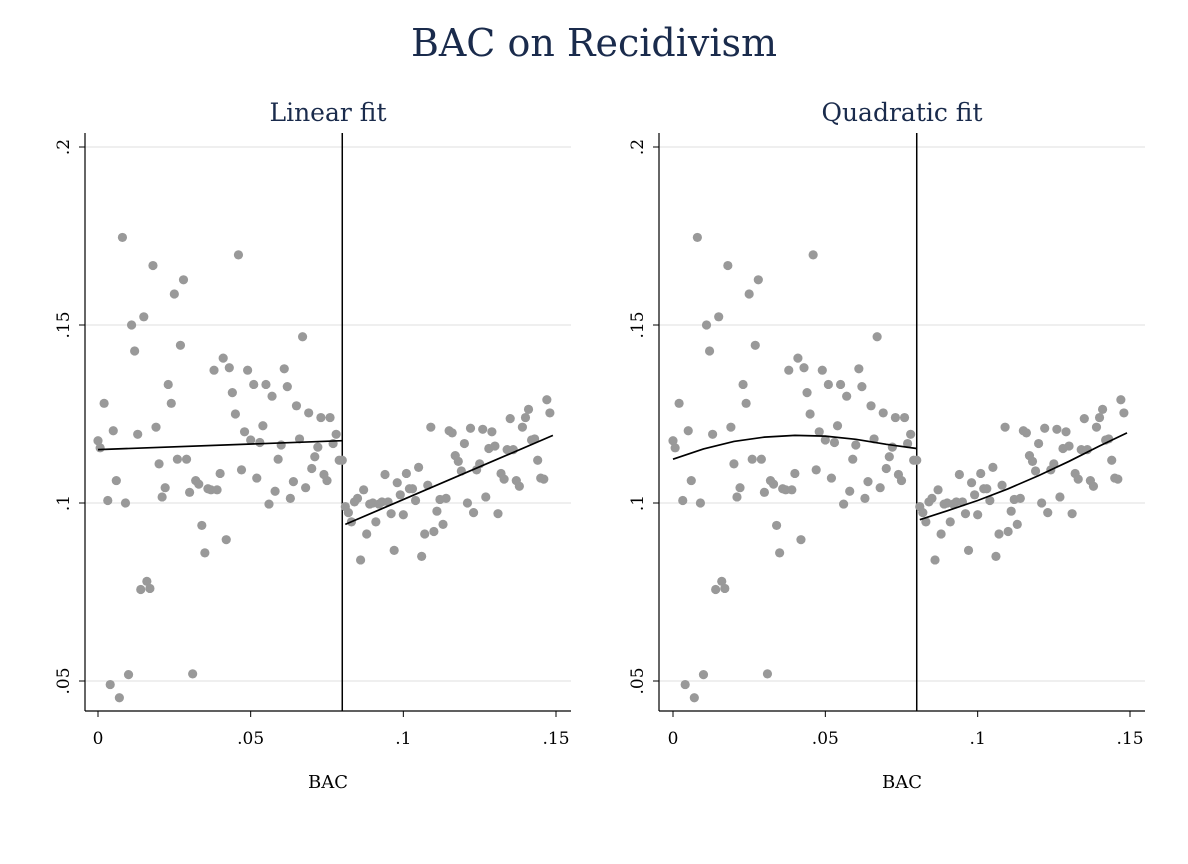 This screenshot has width=1188, height=864. I want to click on y-tick-label: .2, so click(638, 147).